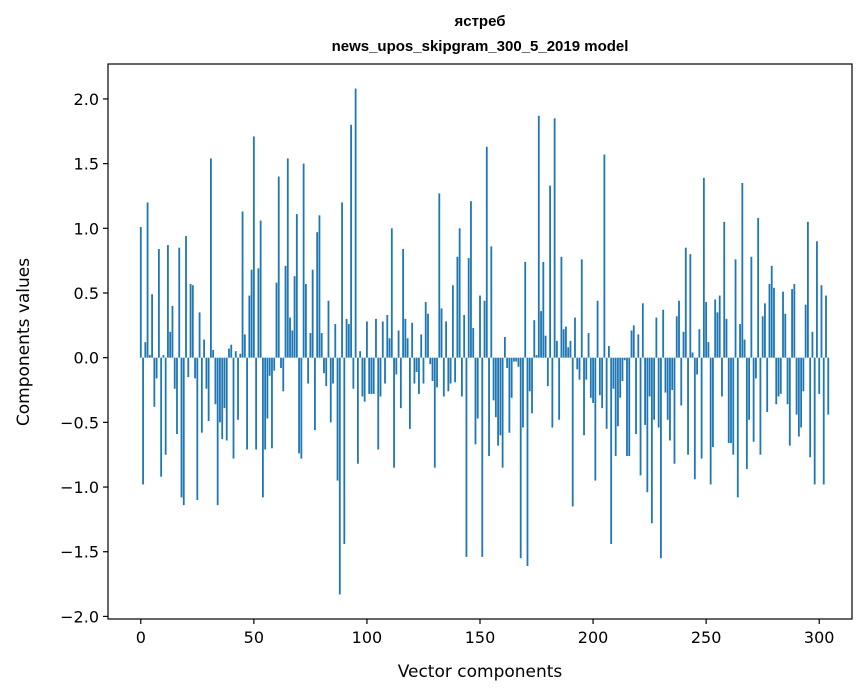  What do you see at coordinates (480, 637) in the screenshot?
I see `x-tick-label: 150` at bounding box center [480, 637].